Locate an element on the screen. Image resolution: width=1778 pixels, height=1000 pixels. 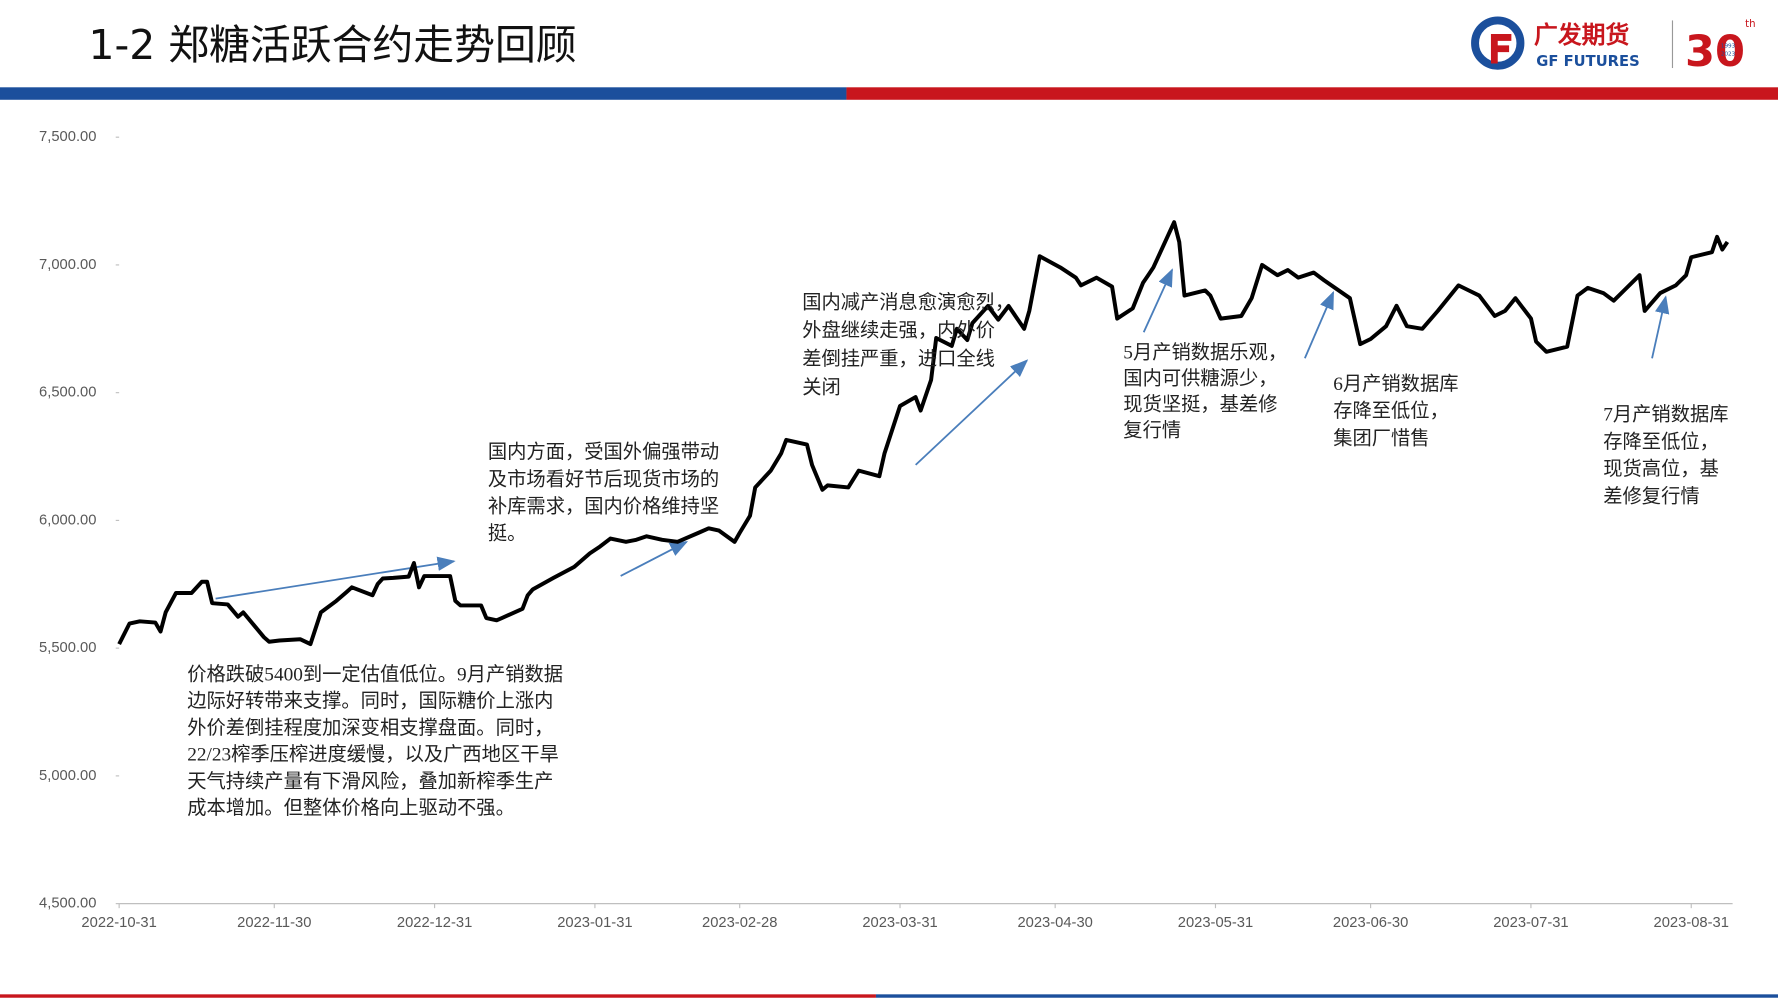
x-tick-label: 2023-03-31 is located at coordinates (899, 923).